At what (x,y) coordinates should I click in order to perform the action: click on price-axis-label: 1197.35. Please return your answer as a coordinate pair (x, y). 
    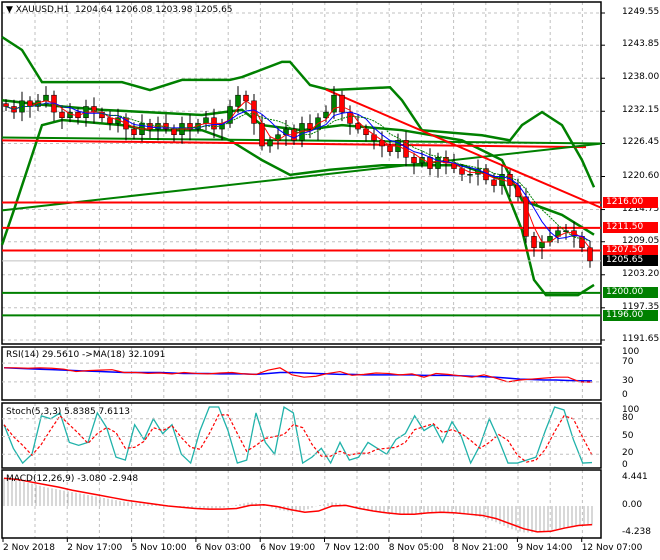
    Looking at the image, I should click on (641, 306).